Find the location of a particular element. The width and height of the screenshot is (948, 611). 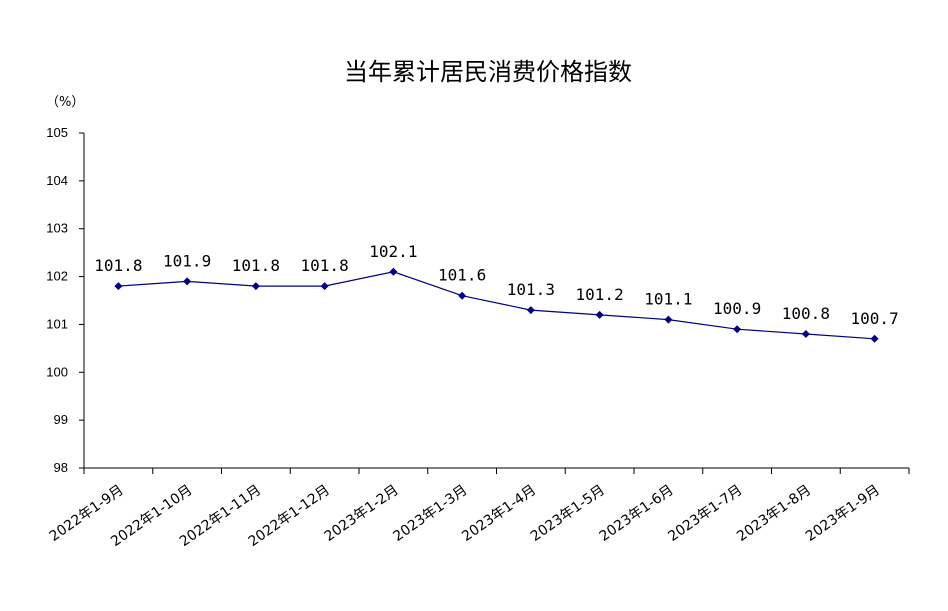

data-label: 102.1 is located at coordinates (393, 251).